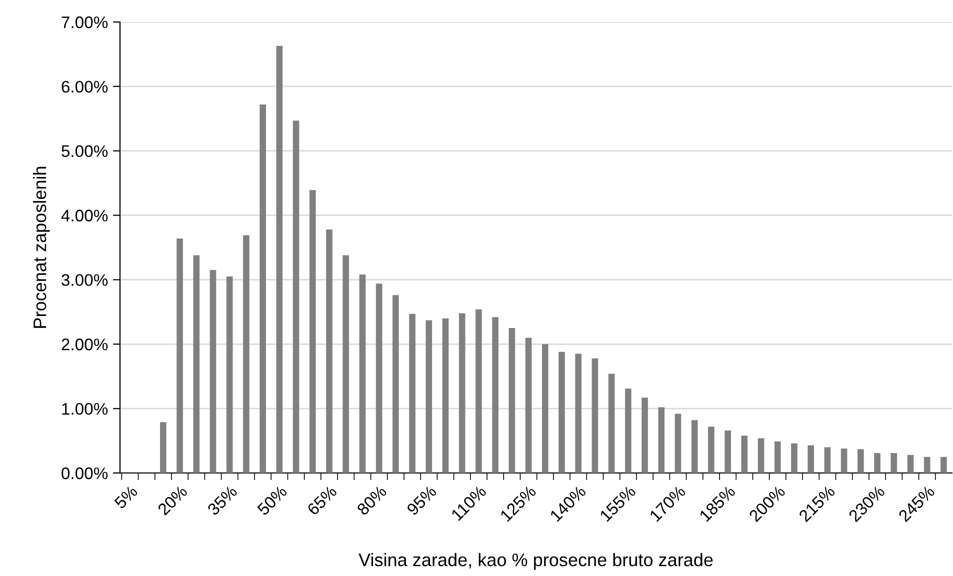 This screenshot has height=576, width=953. Describe the element at coordinates (422, 500) in the screenshot. I see `x-tick-label: 95%` at that location.